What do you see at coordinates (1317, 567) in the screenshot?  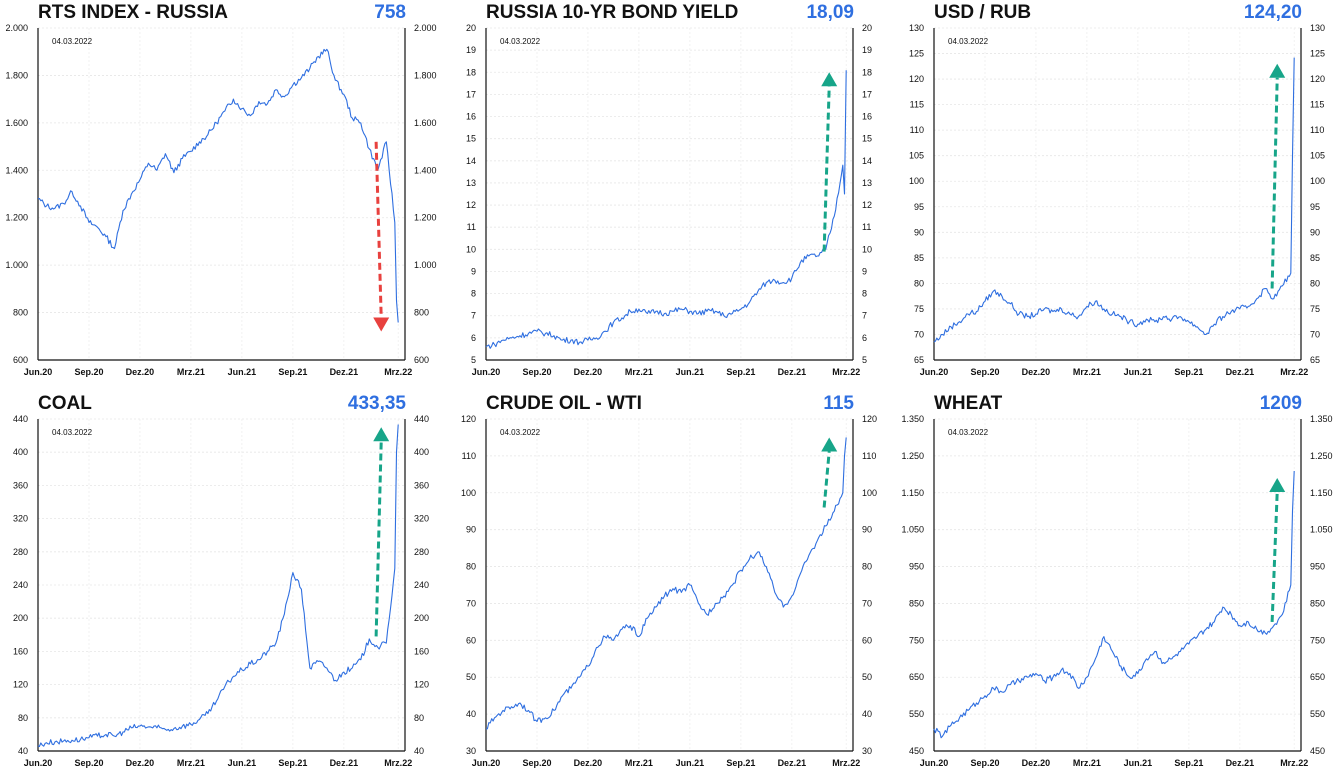 I see `y-tick-label-right: 950` at bounding box center [1317, 567].